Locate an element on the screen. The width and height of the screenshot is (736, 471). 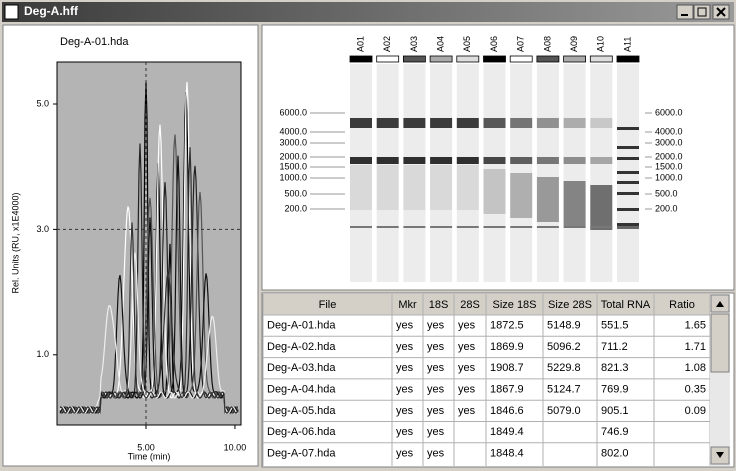
table-cell: Deg-A-01.hda is located at coordinates (301, 326).